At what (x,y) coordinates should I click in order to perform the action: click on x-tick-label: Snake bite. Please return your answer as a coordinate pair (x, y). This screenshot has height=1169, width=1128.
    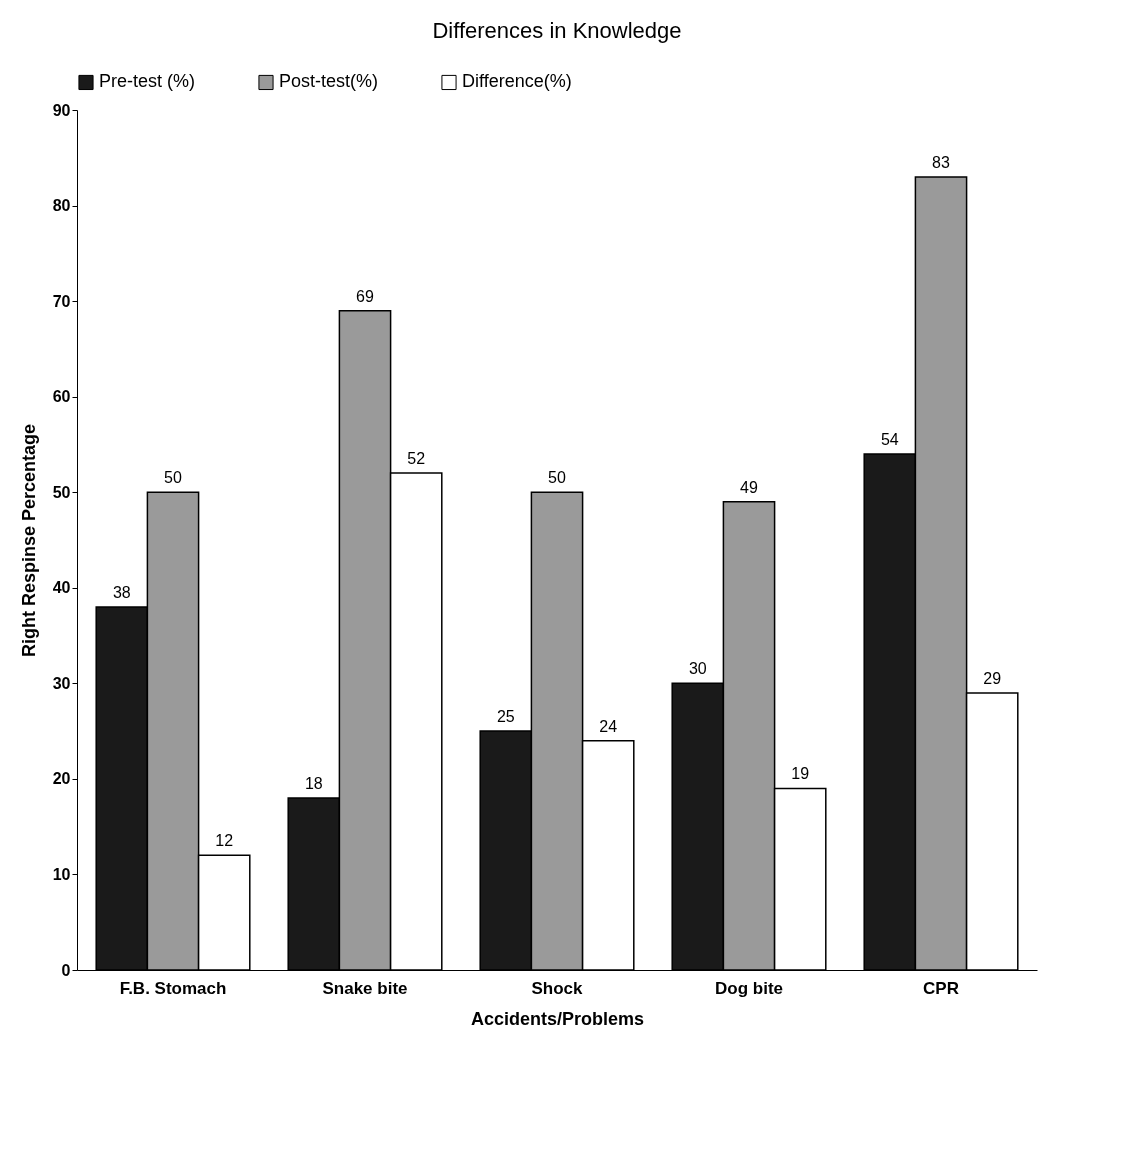
    Looking at the image, I should click on (365, 988).